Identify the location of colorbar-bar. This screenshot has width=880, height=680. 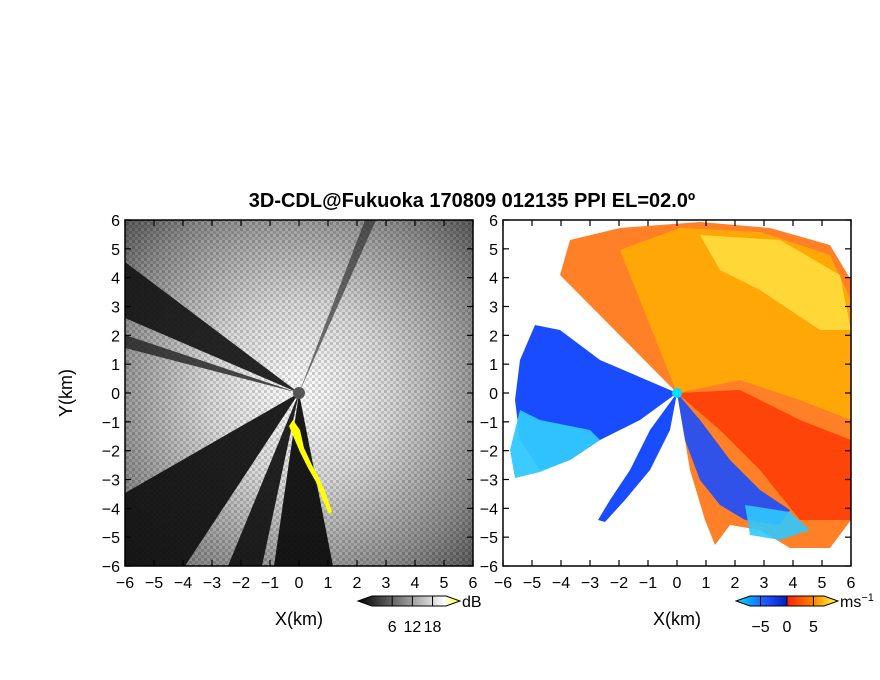
(409, 601).